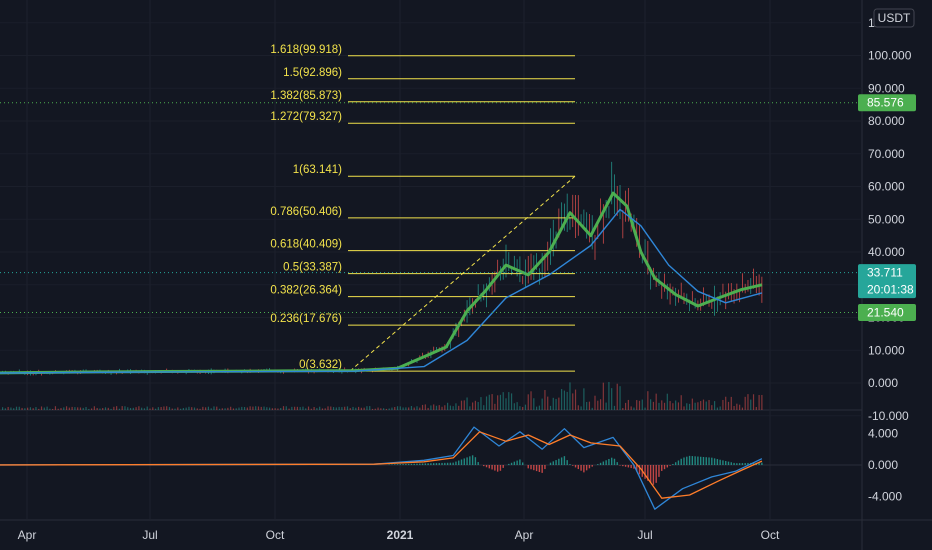 This screenshot has height=550, width=932. I want to click on price-tag-label: 21.540, so click(885, 312).